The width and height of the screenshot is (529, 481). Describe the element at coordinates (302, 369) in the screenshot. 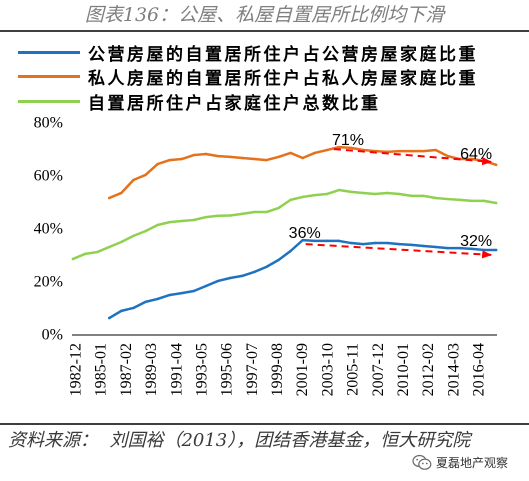

I see `x-tick-label: 2001-09` at that location.